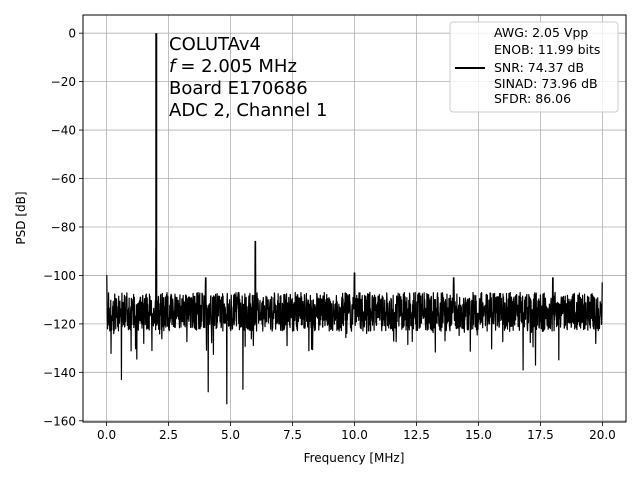 Image resolution: width=640 pixels, height=480 pixels. I want to click on y-tick-label: −40, so click(63, 131).